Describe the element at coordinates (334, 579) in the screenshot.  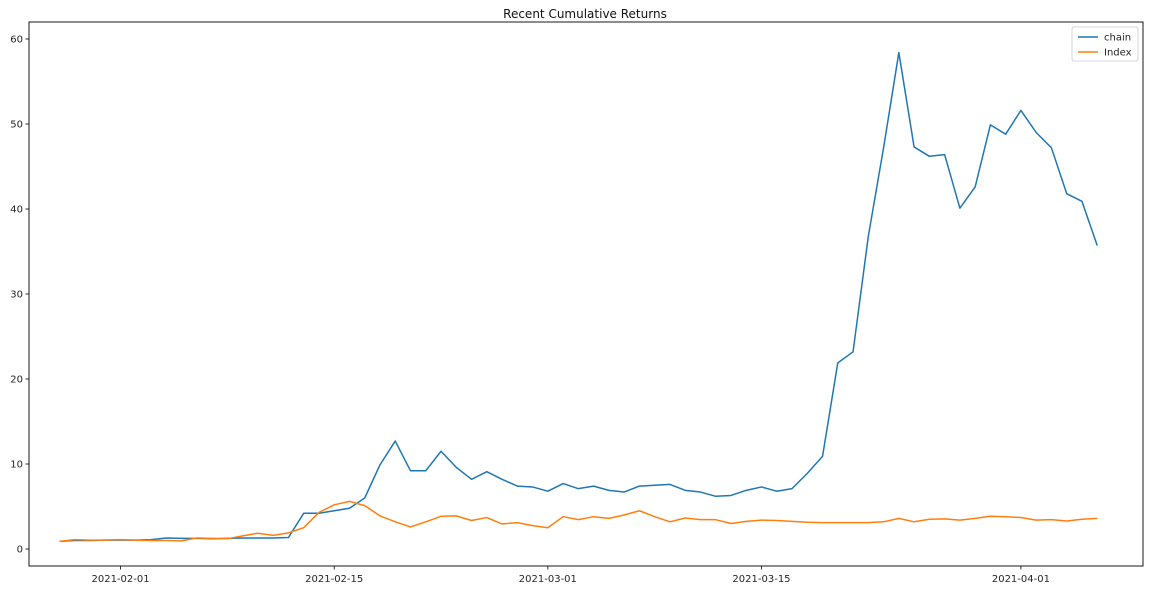
I see `x-tick-label: 2021-02-15` at that location.